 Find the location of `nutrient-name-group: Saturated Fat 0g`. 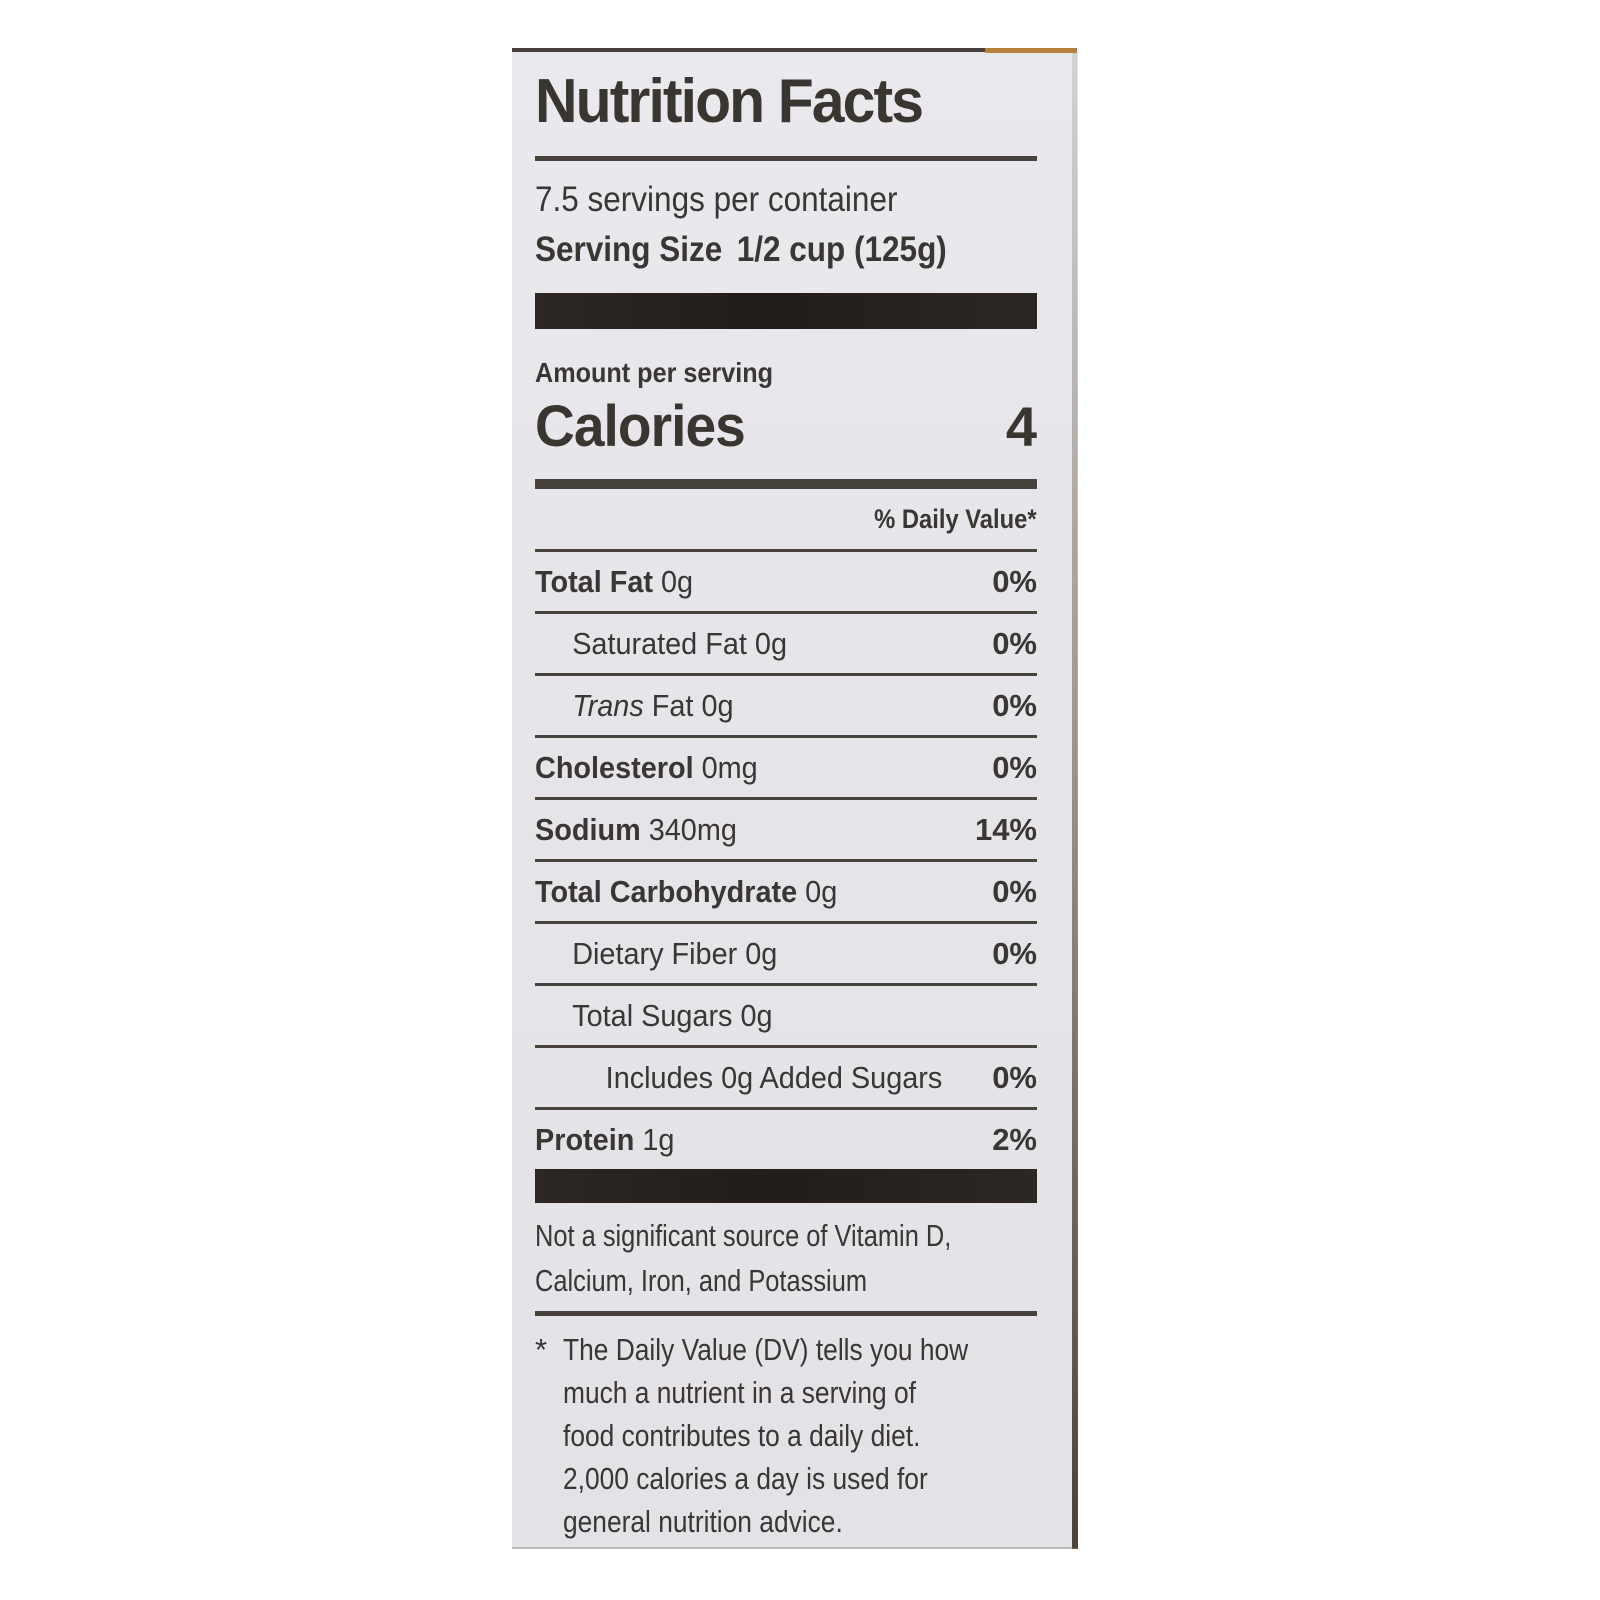

nutrient-name-group: Saturated Fat 0g is located at coordinates (661, 643).